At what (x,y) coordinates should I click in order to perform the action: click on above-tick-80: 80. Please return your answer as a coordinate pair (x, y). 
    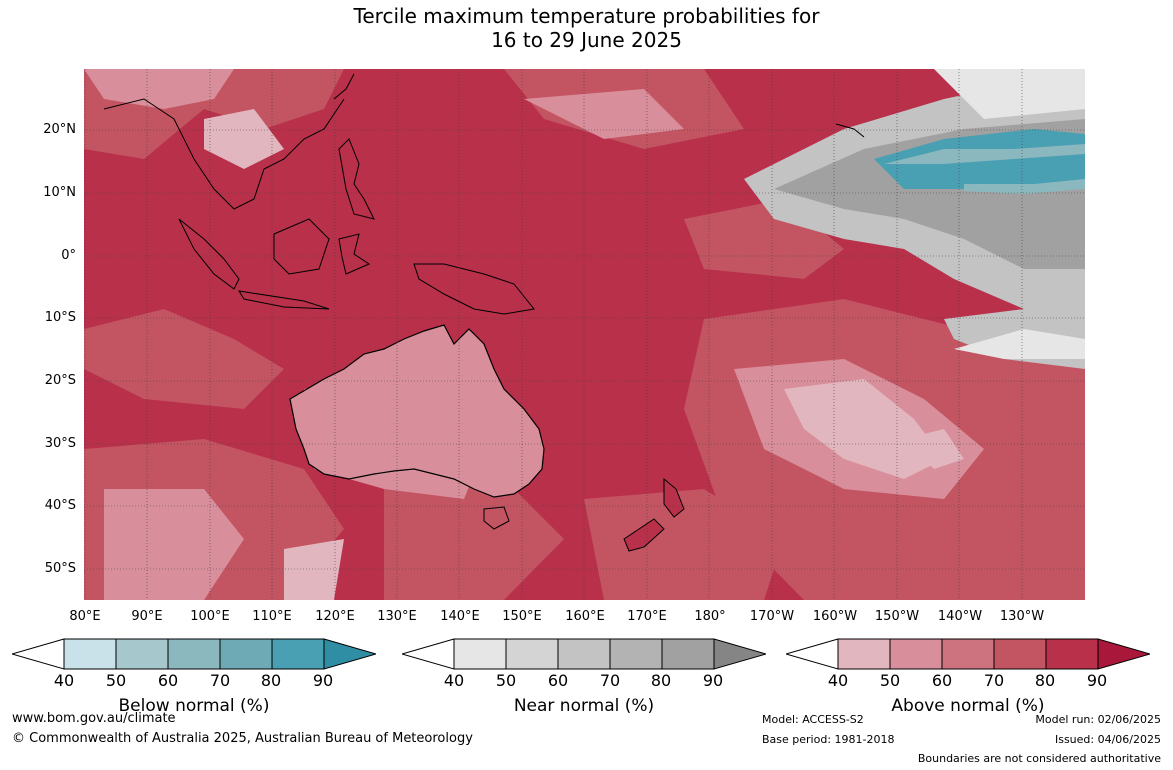
    Looking at the image, I should click on (1045, 680).